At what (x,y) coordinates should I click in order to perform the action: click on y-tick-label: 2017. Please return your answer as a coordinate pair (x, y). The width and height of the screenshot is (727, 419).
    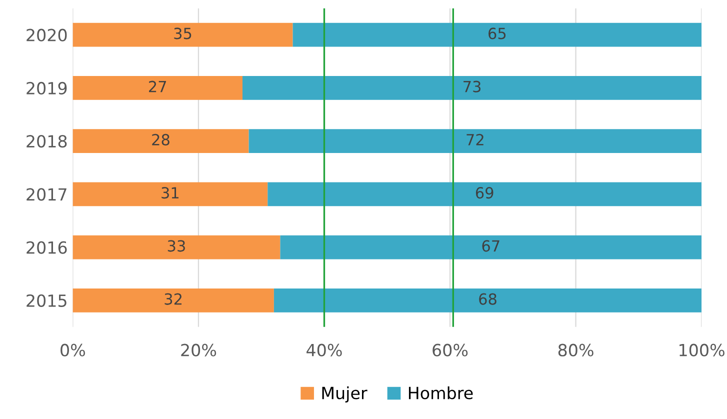
    Looking at the image, I should click on (46, 194).